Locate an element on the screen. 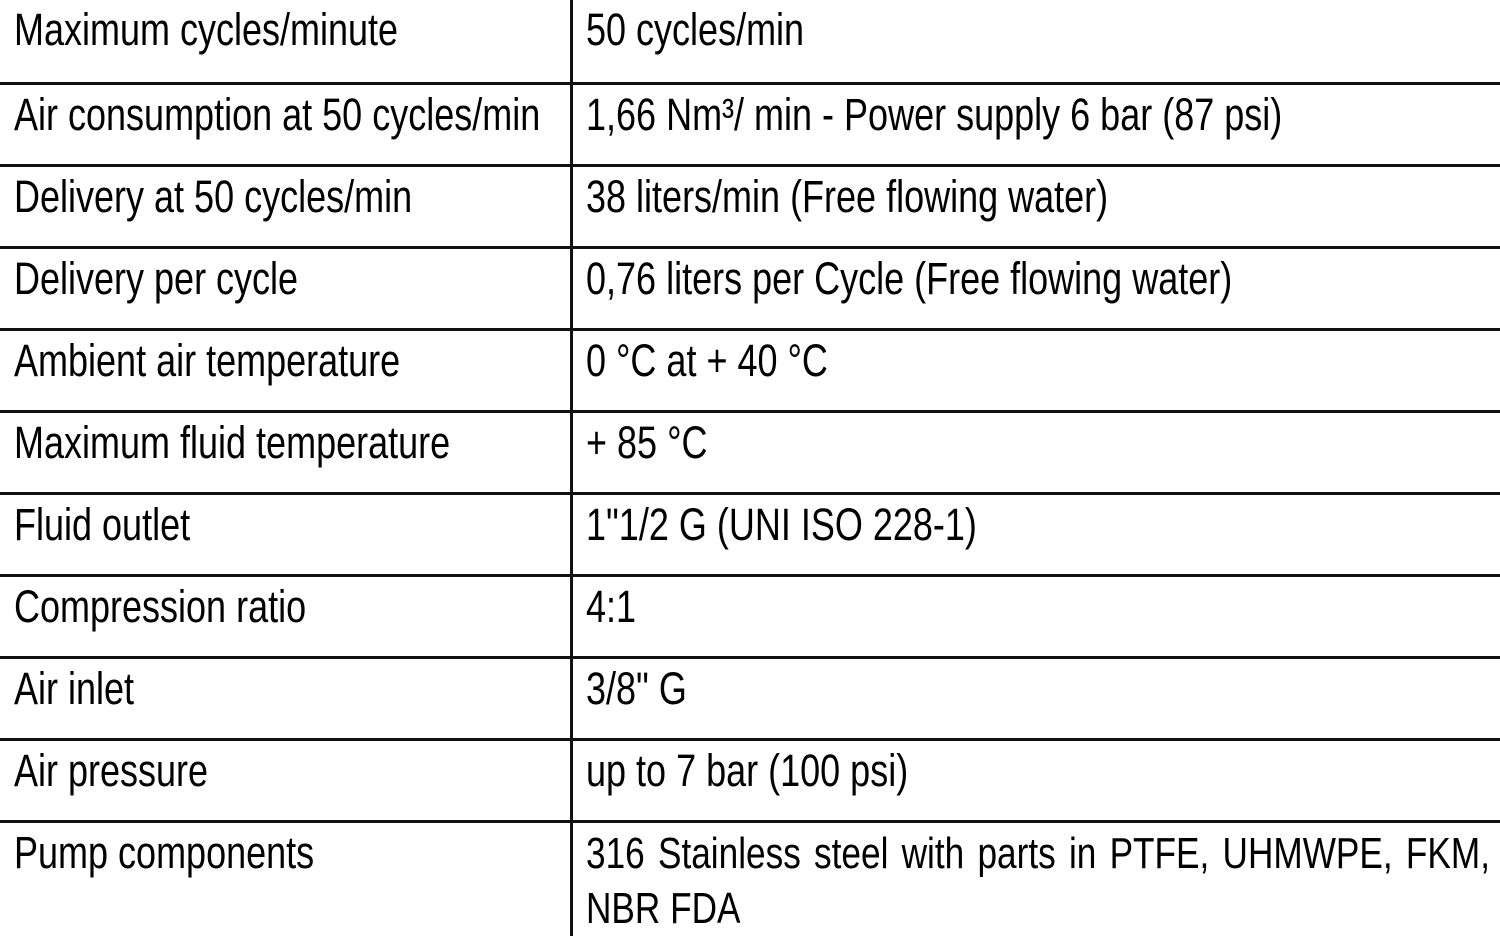 This screenshot has height=936, width=1500. spec-row: Air inlet 3/8" G is located at coordinates (750, 697).